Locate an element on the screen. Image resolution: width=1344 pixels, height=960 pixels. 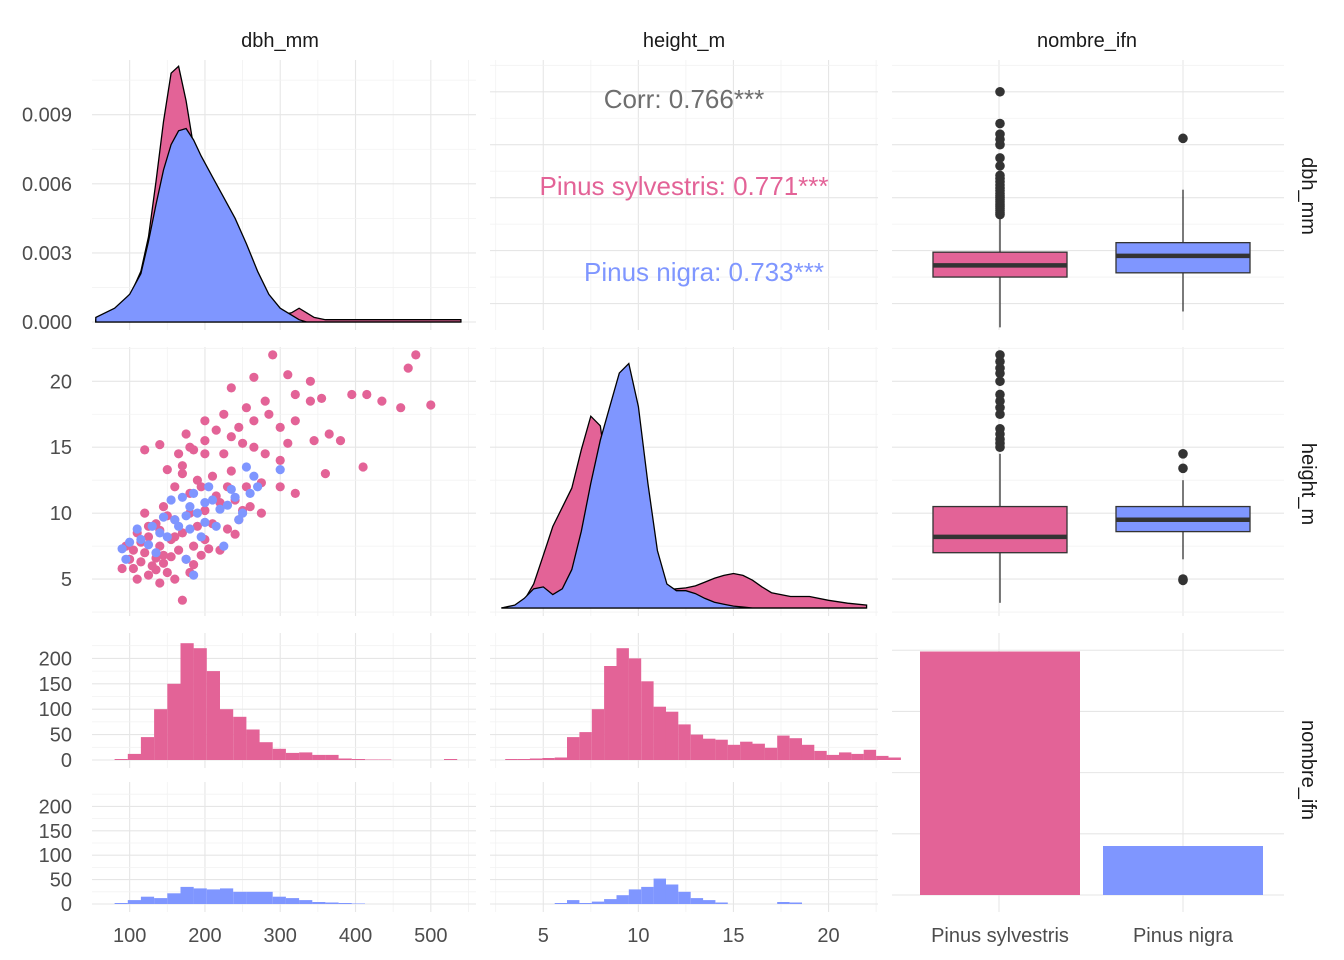
column-strip-dbh: dbh_mm is located at coordinates (280, 41).